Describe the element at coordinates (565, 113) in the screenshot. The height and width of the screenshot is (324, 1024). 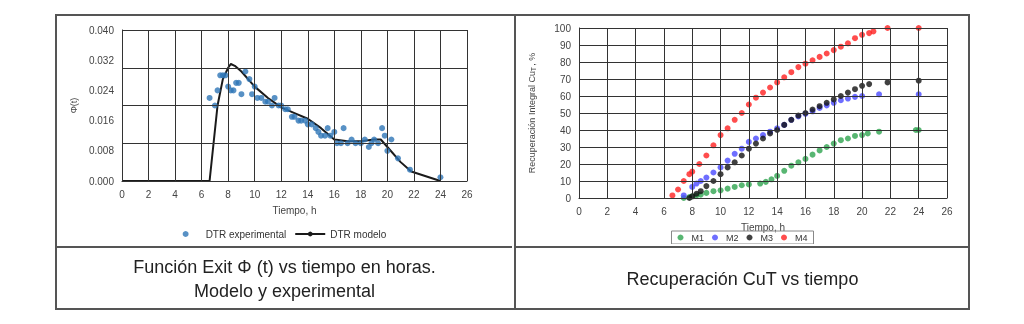
I see `y-tick-label: 50` at that location.